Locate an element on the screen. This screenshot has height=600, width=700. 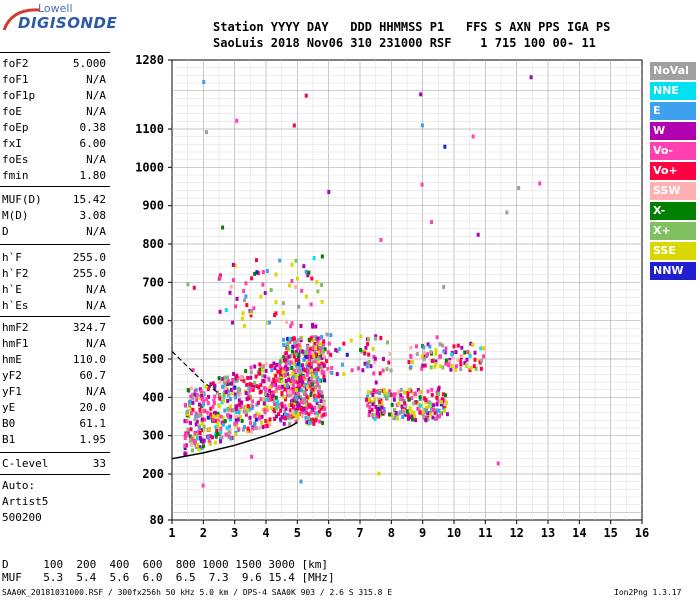
autoscale-line-2: Artist5 is located at coordinates (25, 501).